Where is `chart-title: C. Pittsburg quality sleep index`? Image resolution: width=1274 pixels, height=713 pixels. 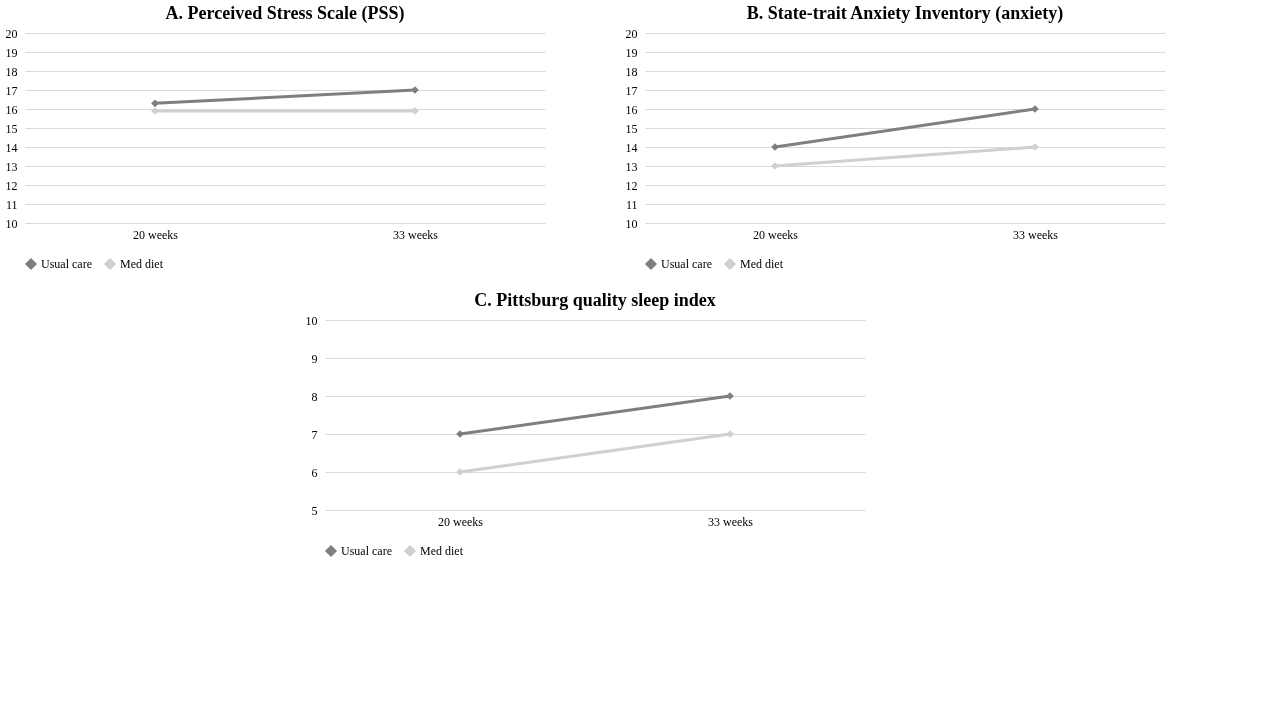 chart-title: C. Pittsburg quality sleep index is located at coordinates (595, 300).